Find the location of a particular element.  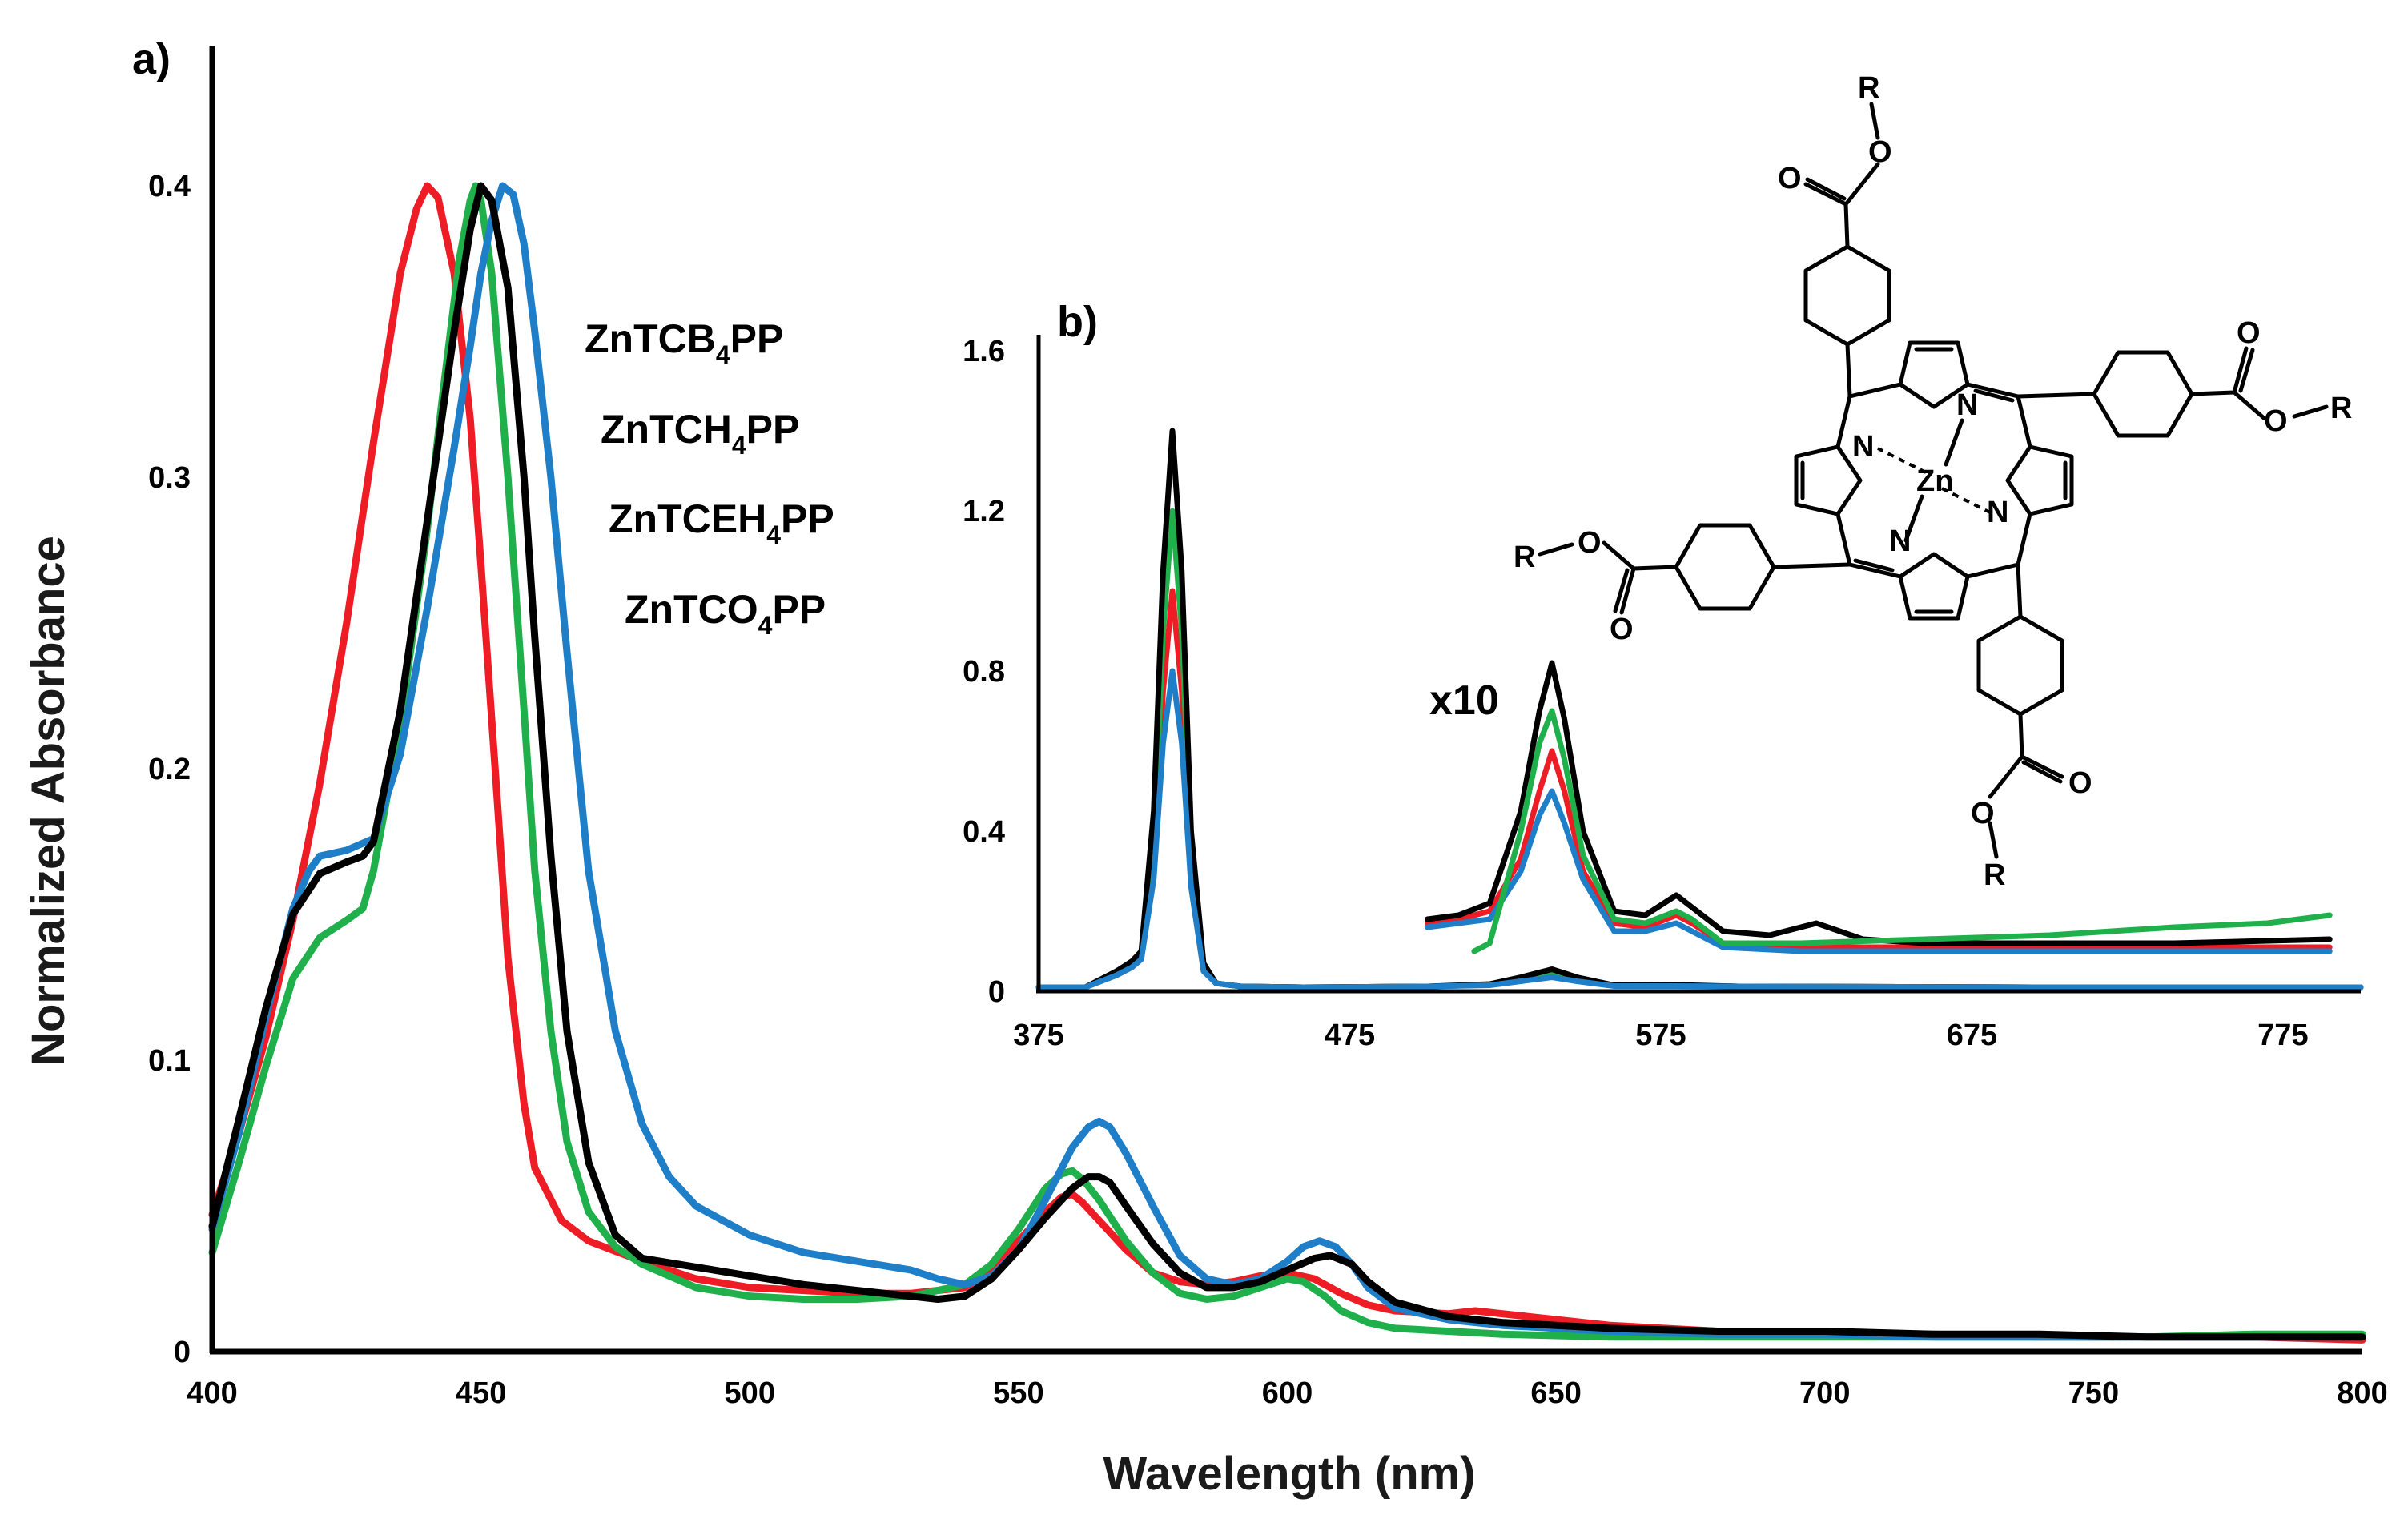

phenyl-arm-top: O O R is located at coordinates (1835, 235).